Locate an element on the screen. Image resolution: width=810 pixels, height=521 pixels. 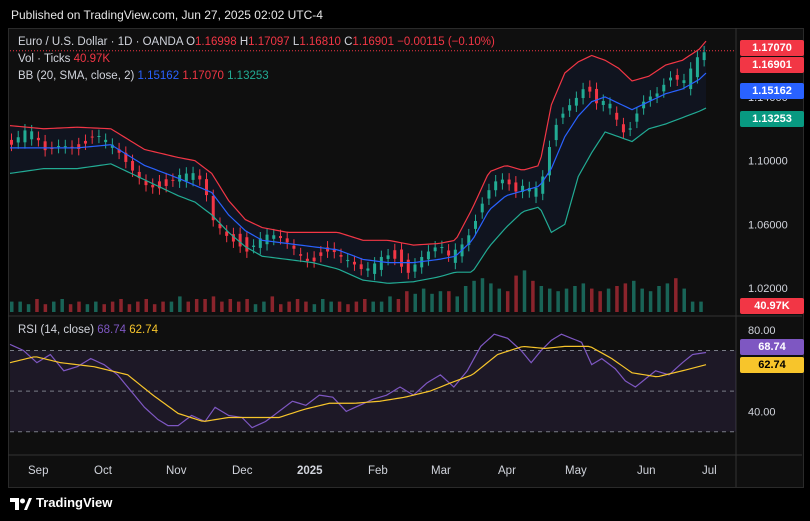
change-value: −0.00115 (−0.10%) is located at coordinates (446, 42).